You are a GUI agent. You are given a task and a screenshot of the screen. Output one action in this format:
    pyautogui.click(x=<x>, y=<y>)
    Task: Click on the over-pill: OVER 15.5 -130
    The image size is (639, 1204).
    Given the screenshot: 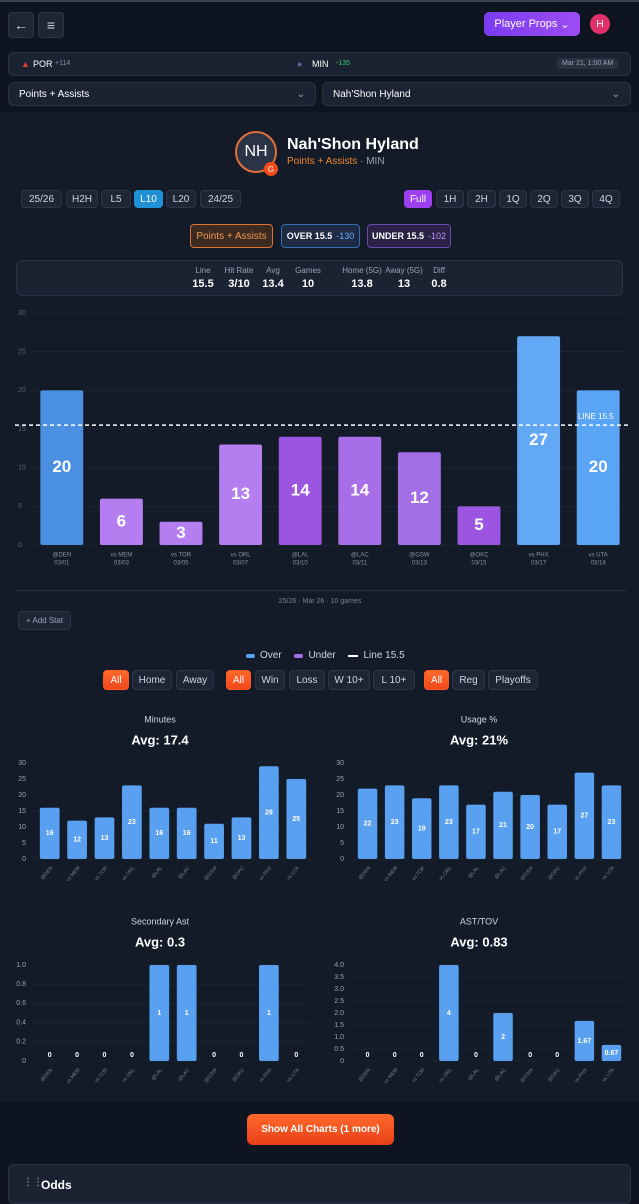 What is the action you would take?
    pyautogui.click(x=320, y=236)
    